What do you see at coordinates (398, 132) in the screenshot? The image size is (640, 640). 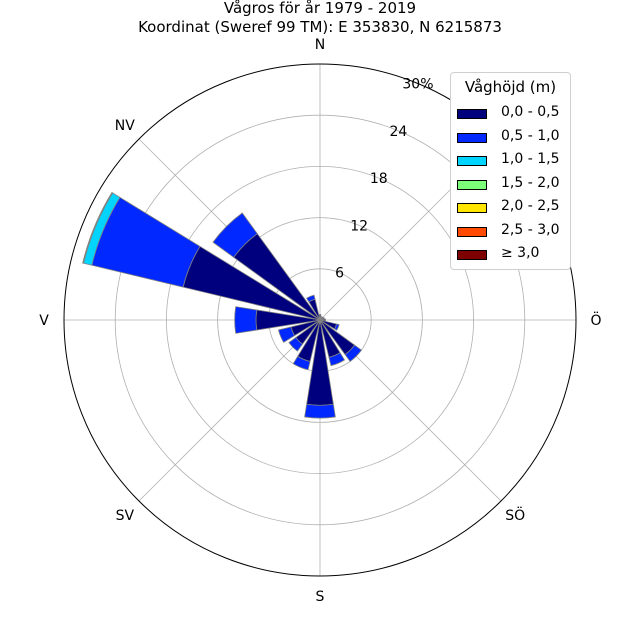 I see `radial-tick-label: 24` at bounding box center [398, 132].